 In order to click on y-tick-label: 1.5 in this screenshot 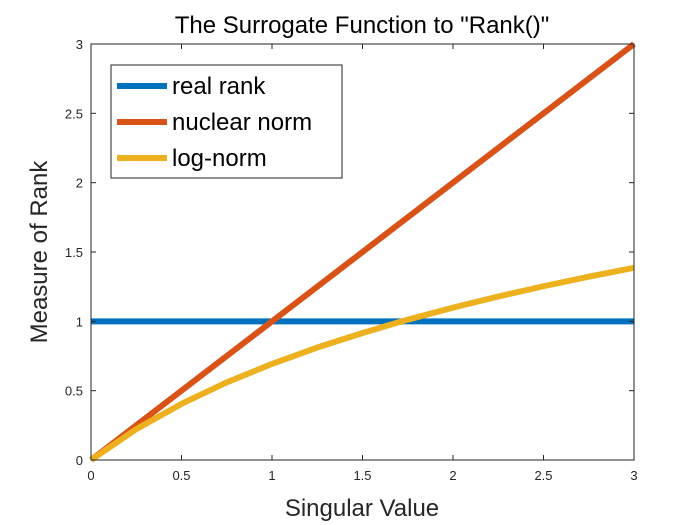, I will do `click(74, 252)`.